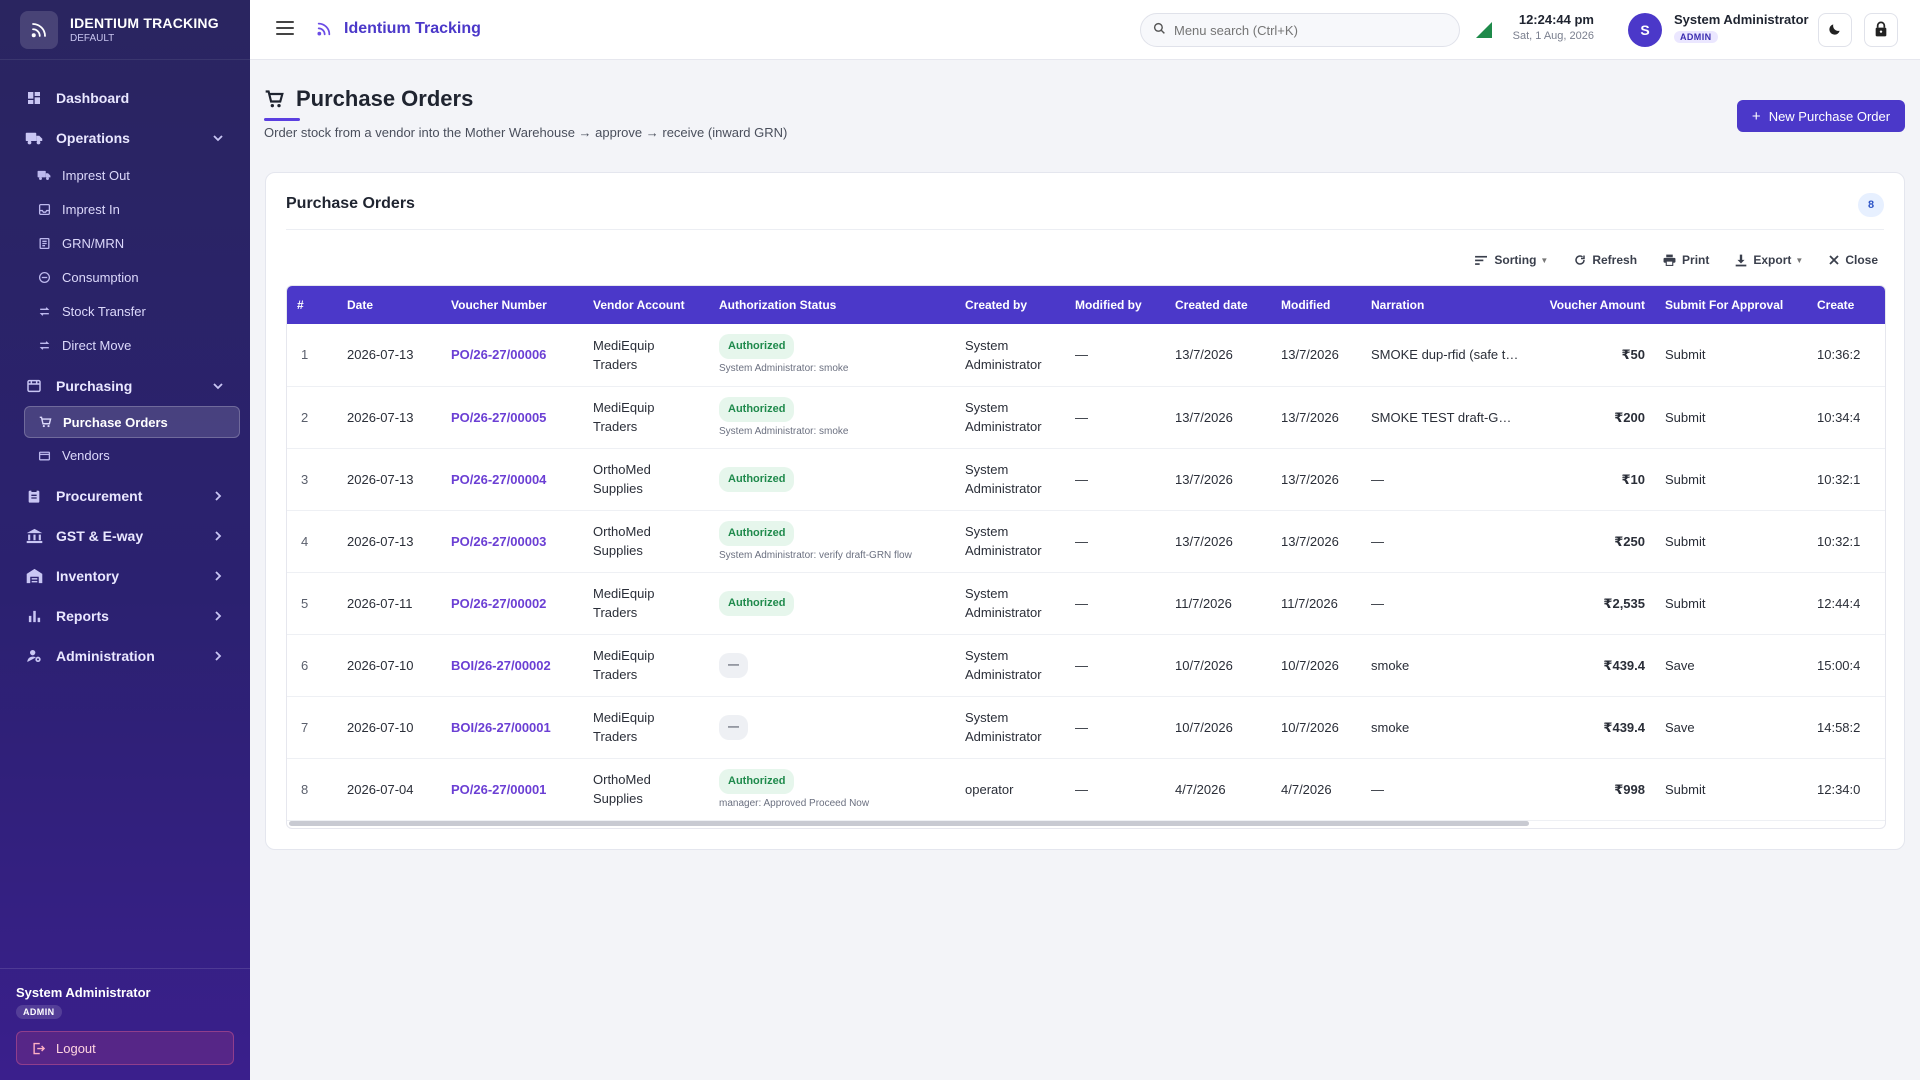 Image resolution: width=1920 pixels, height=1080 pixels. I want to click on voucher-link: PO/26-27/00001, so click(512, 789).